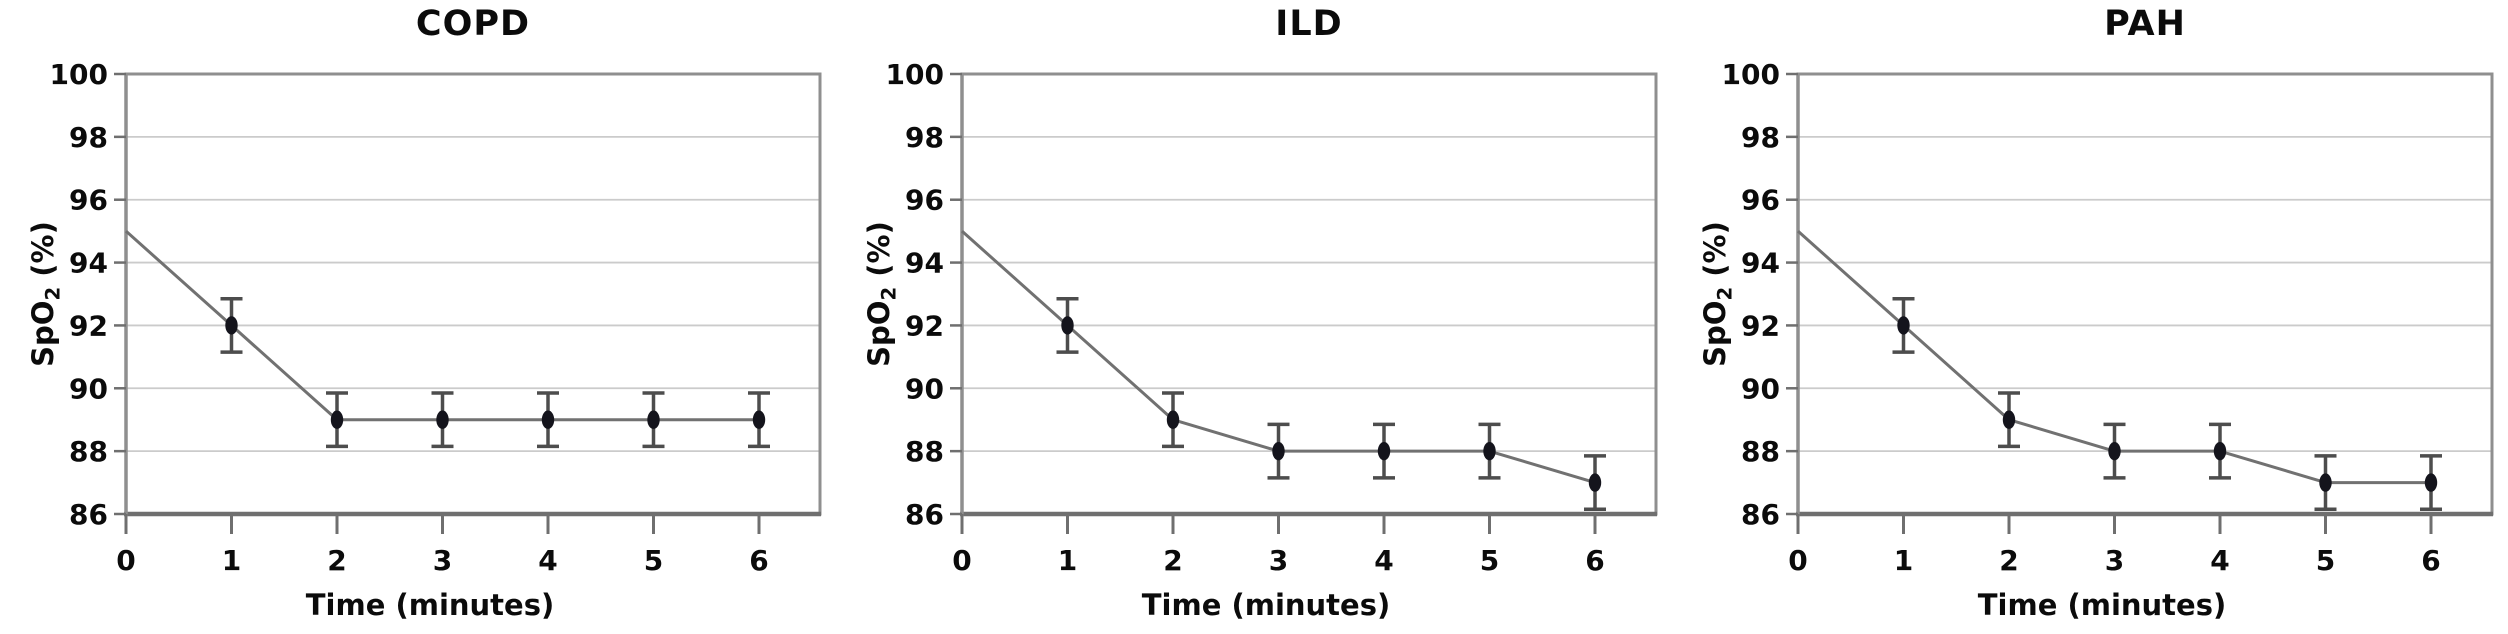  Describe the element at coordinates (473, 24) in the screenshot. I see `chart-title: COPD` at that location.